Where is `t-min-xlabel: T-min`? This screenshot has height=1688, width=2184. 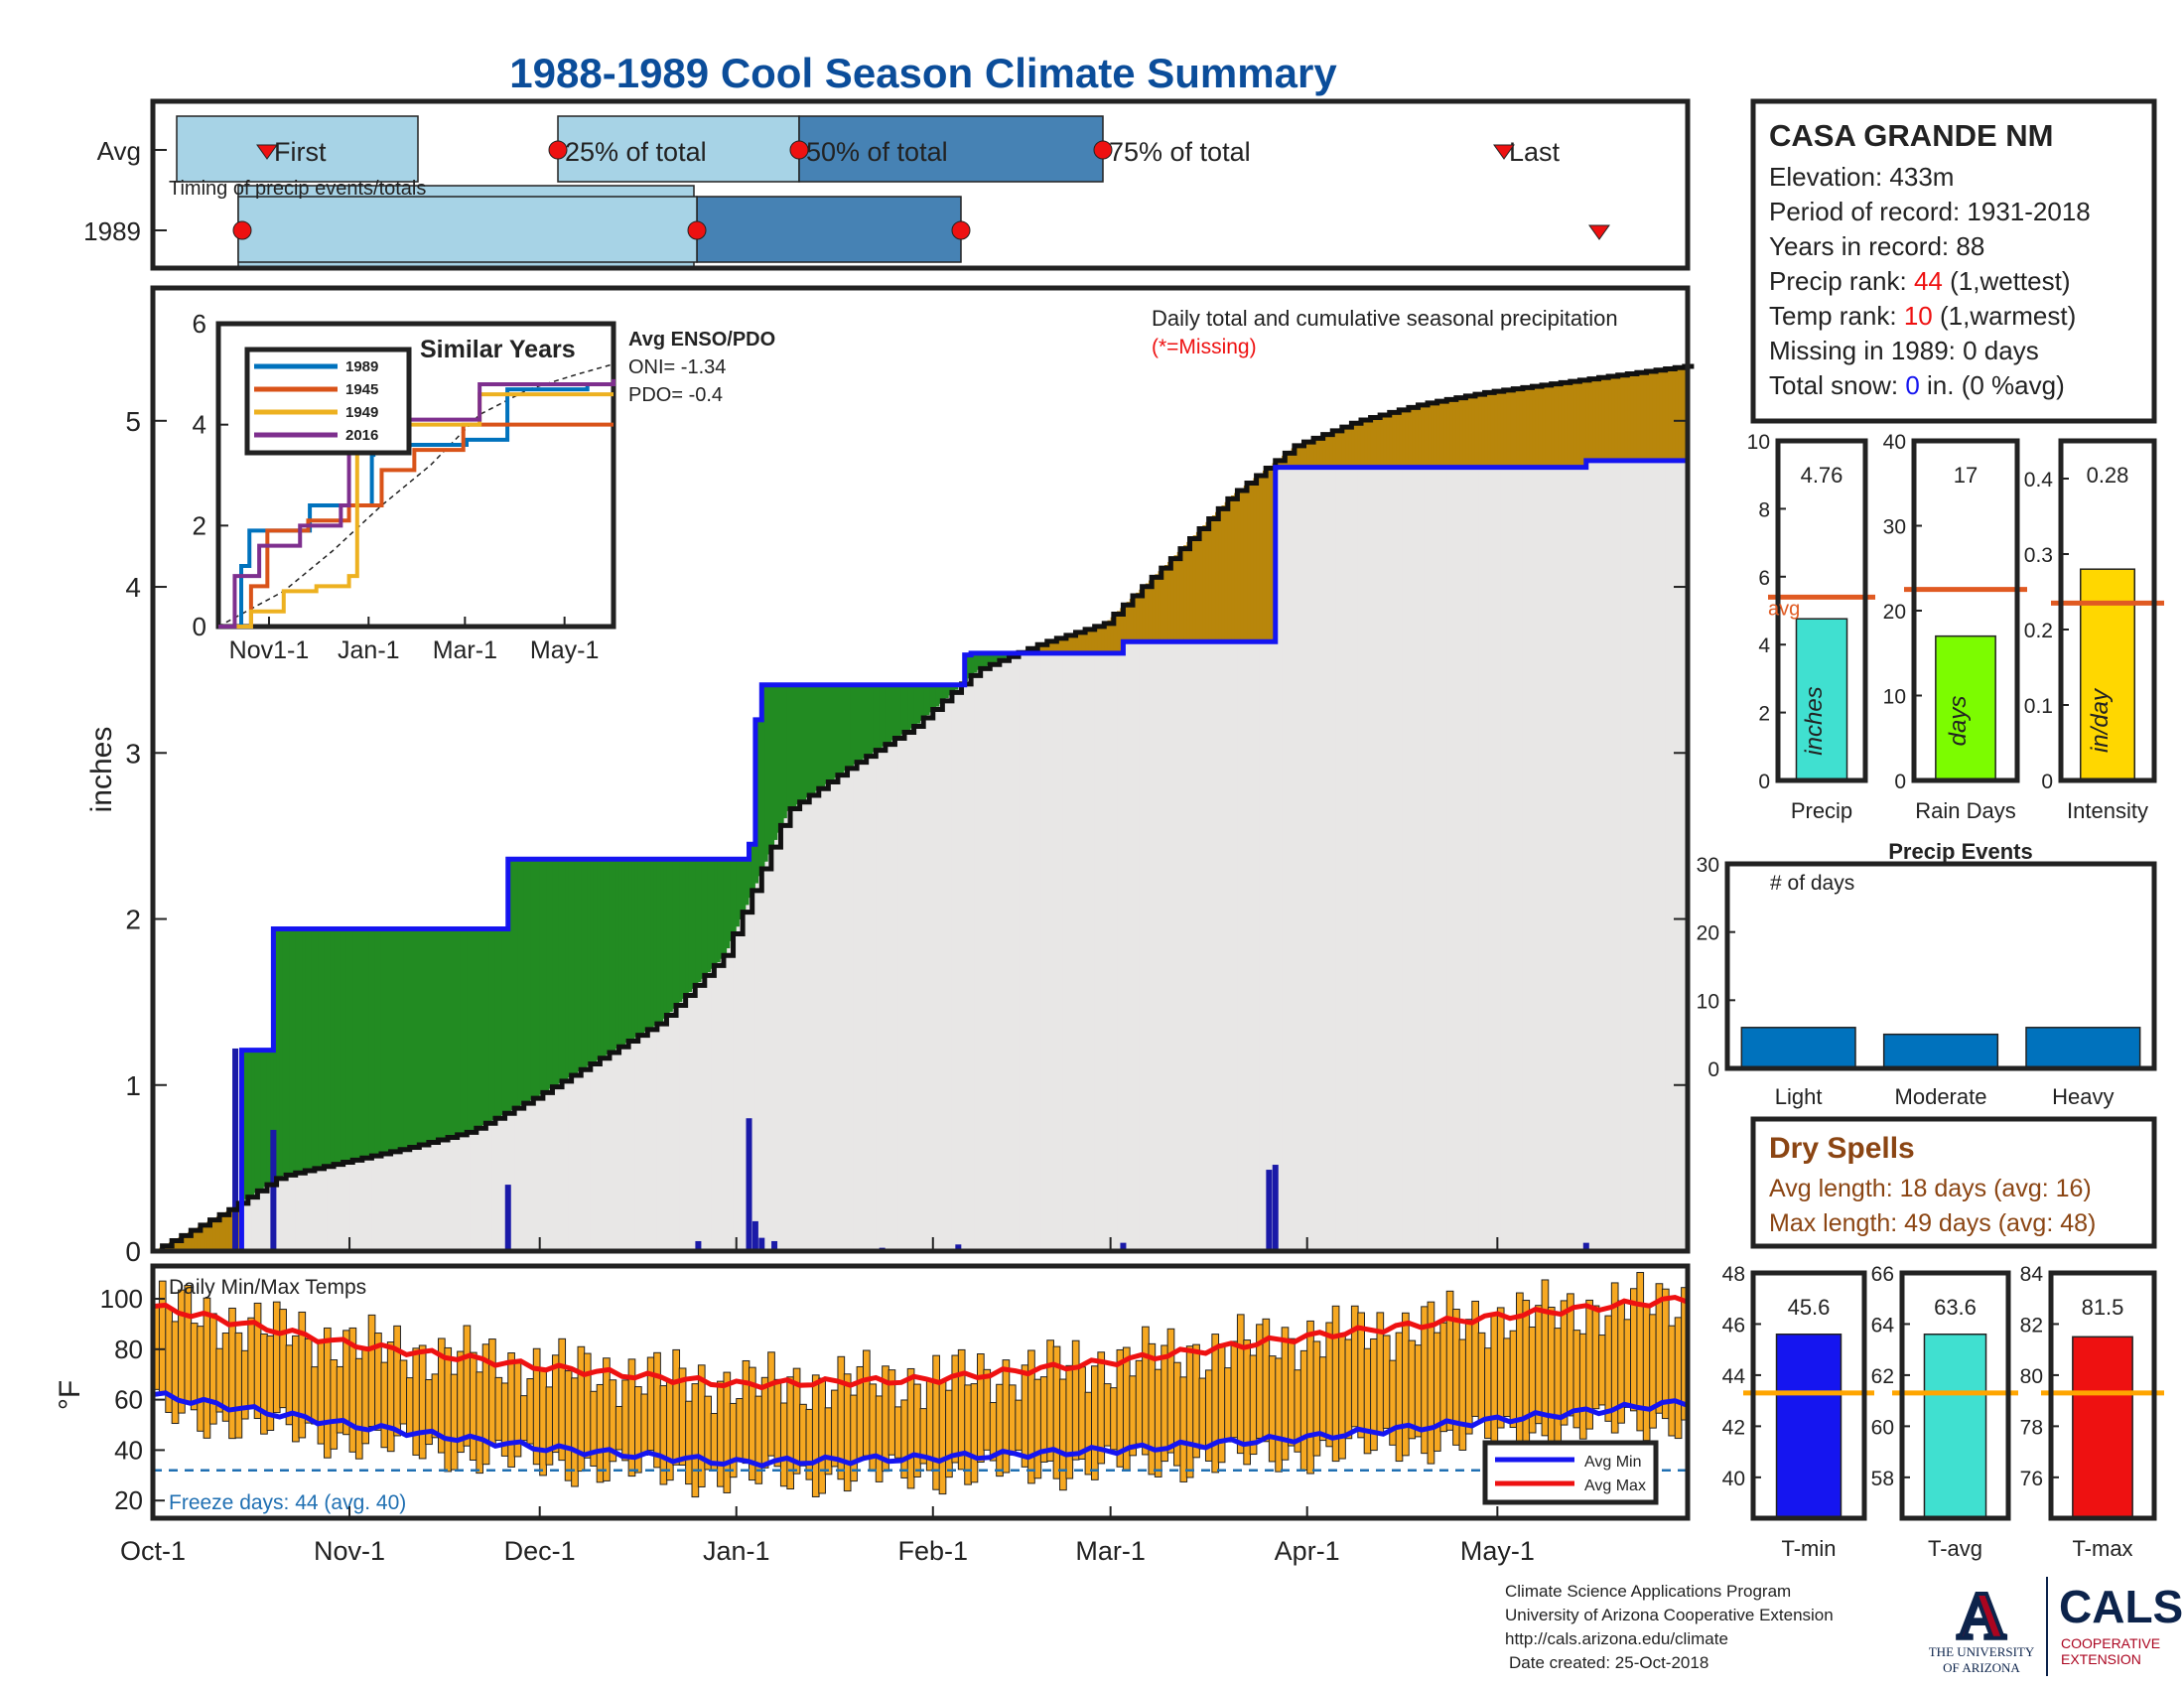
t-min-xlabel: T-min is located at coordinates (1809, 1548).